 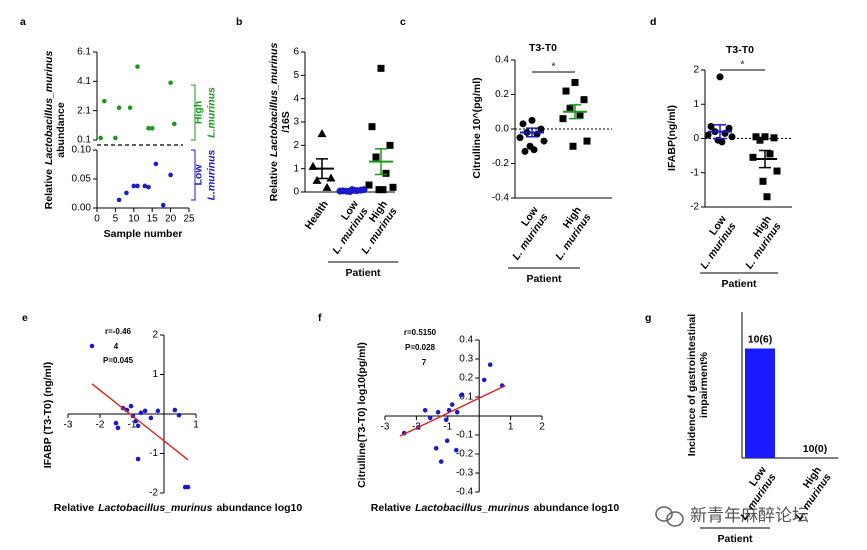 I want to click on x-tick-label: -1, so click(x=447, y=427).